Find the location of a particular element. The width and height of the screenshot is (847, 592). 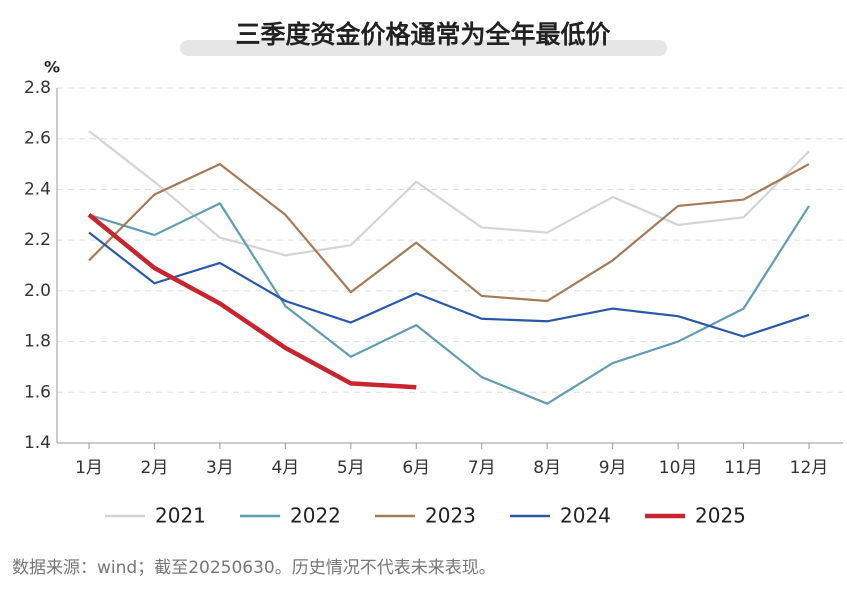

series-line is located at coordinates (252, 301).